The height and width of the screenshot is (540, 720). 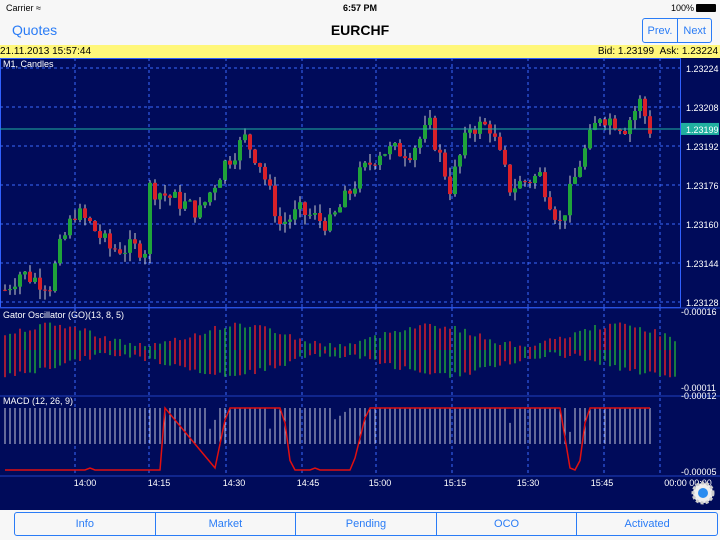 I want to click on tab-oco: OCO, so click(x=506, y=524).